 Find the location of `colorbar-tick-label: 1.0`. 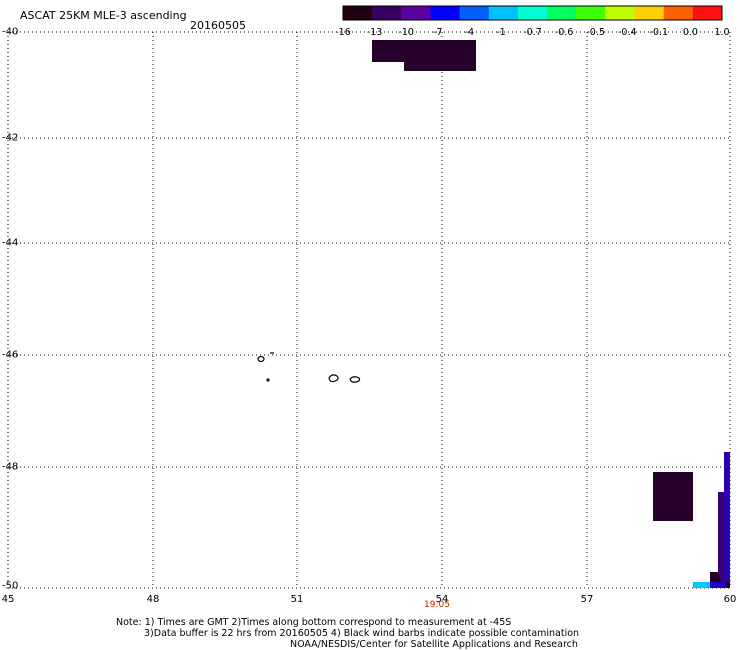

colorbar-tick-label: 1.0 is located at coordinates (722, 32).